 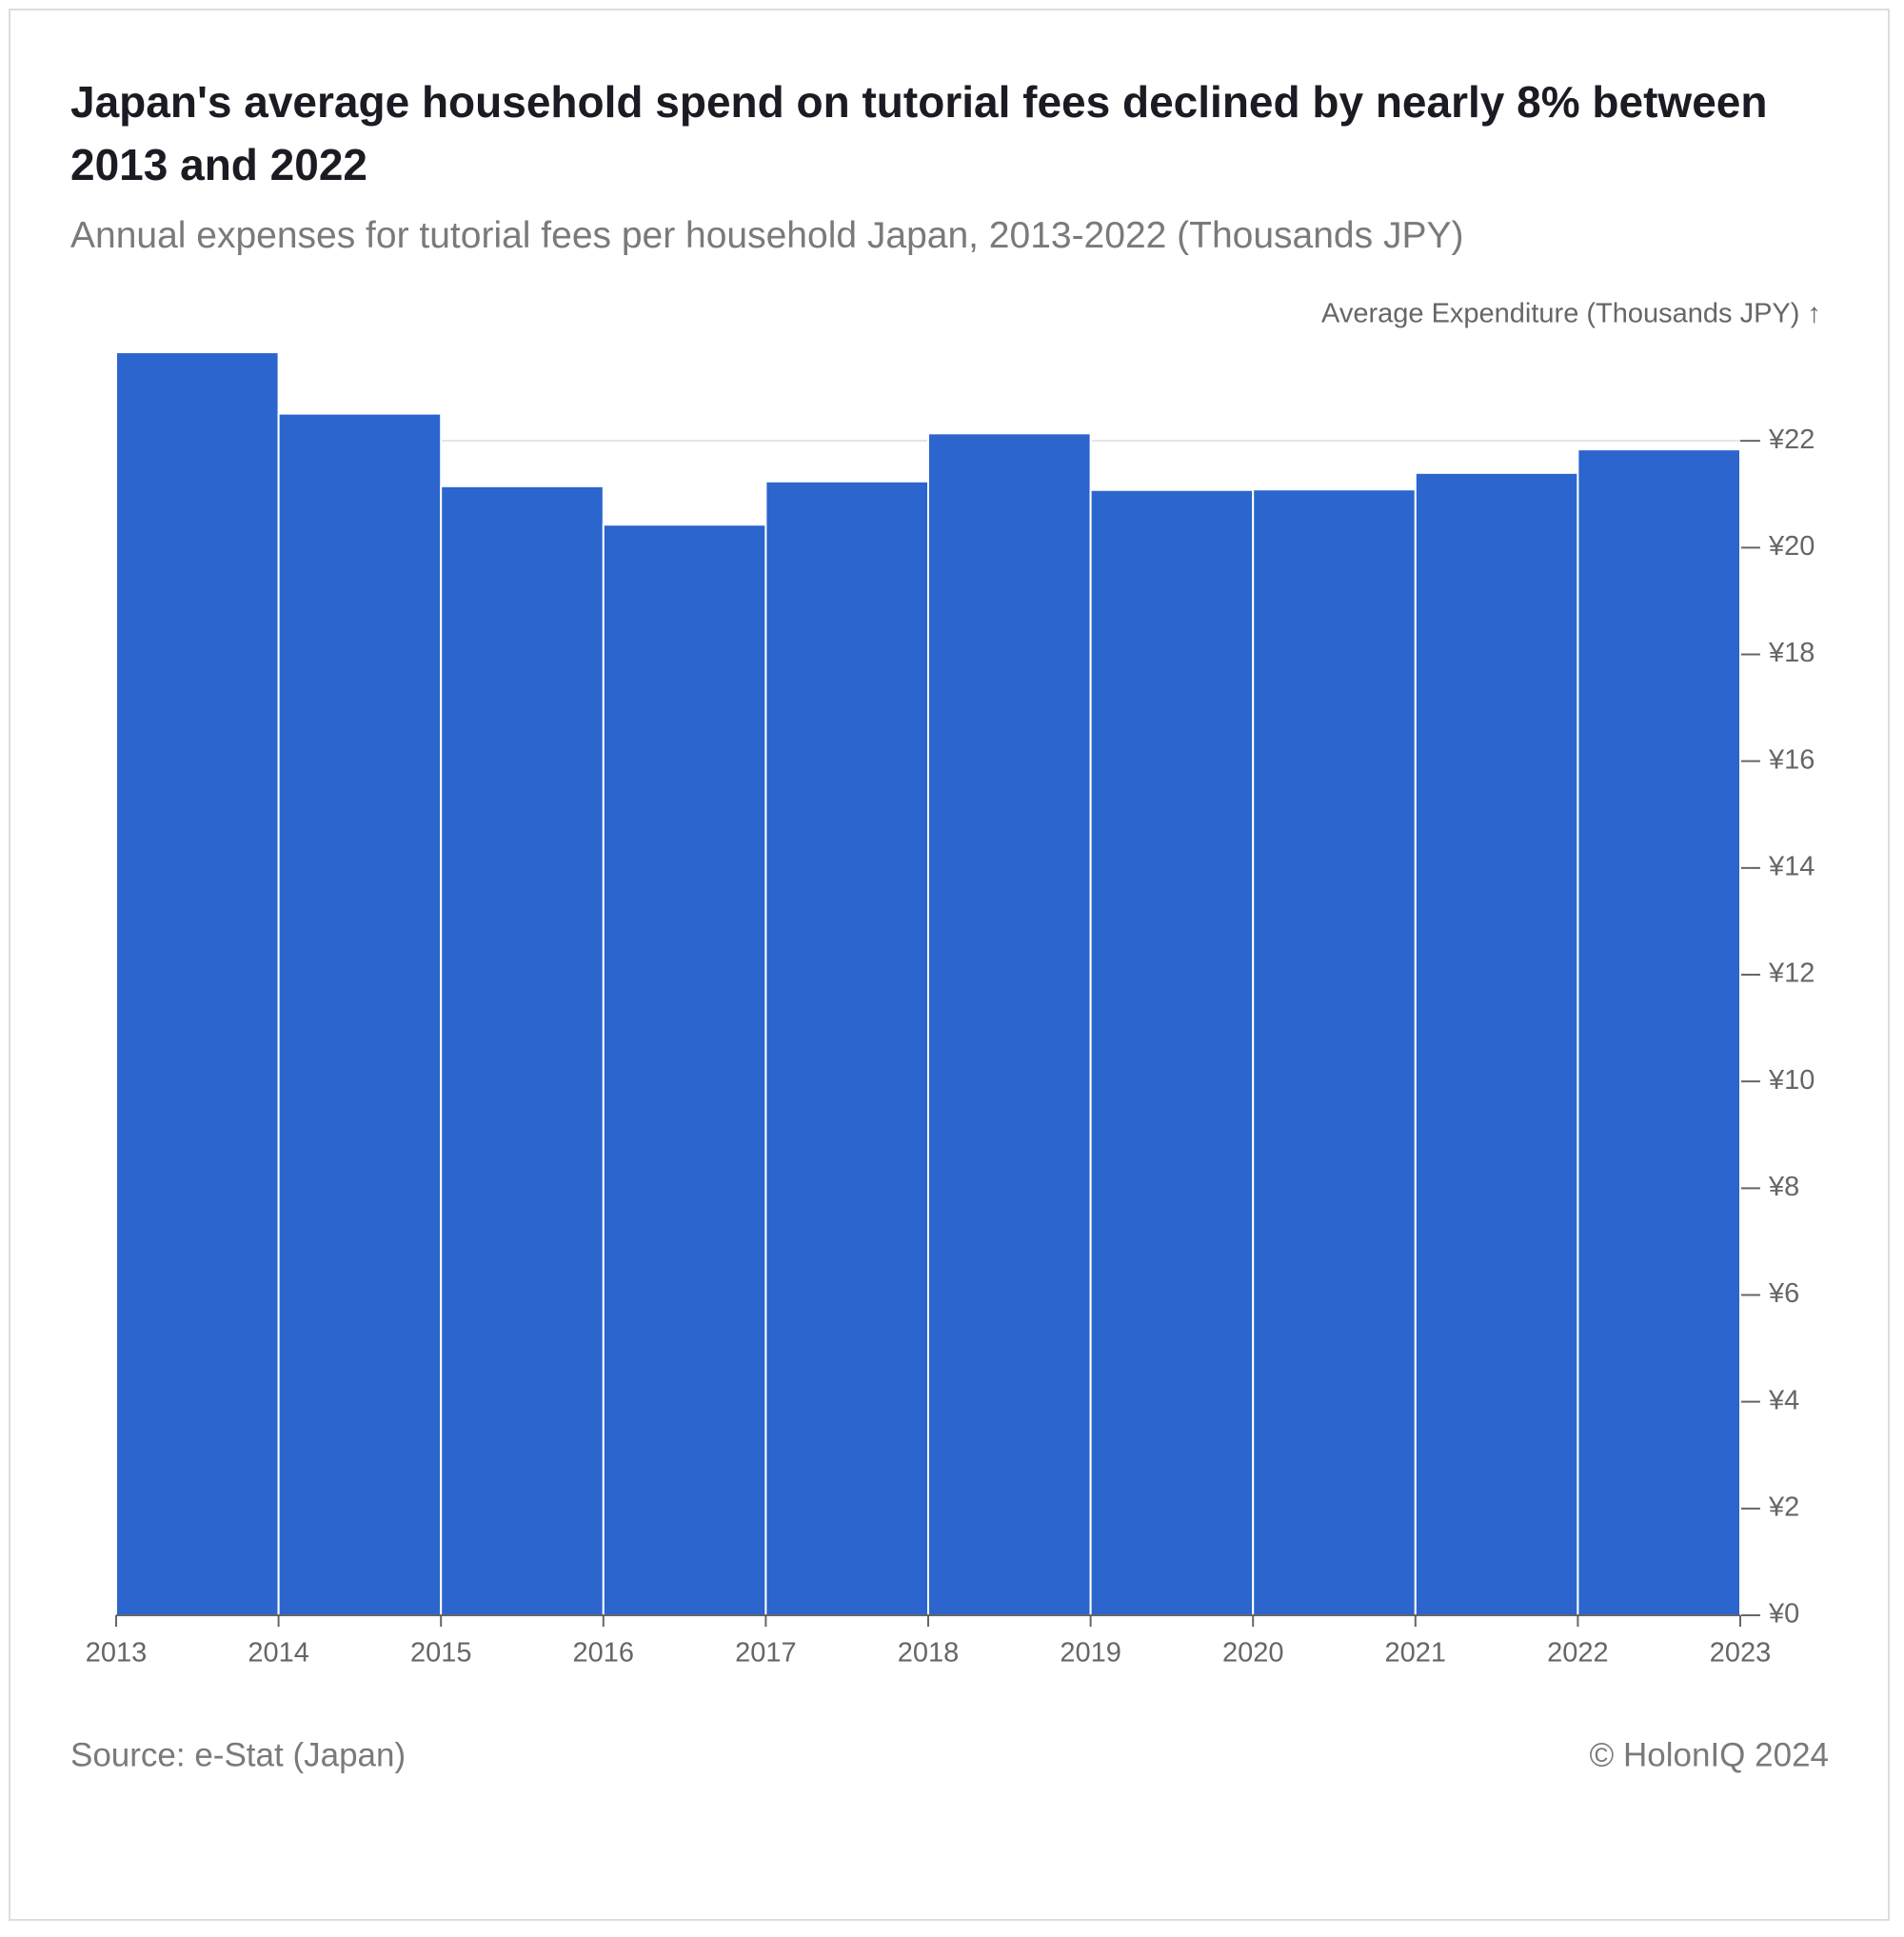 I want to click on x-tick-label: 2014, so click(x=278, y=1653).